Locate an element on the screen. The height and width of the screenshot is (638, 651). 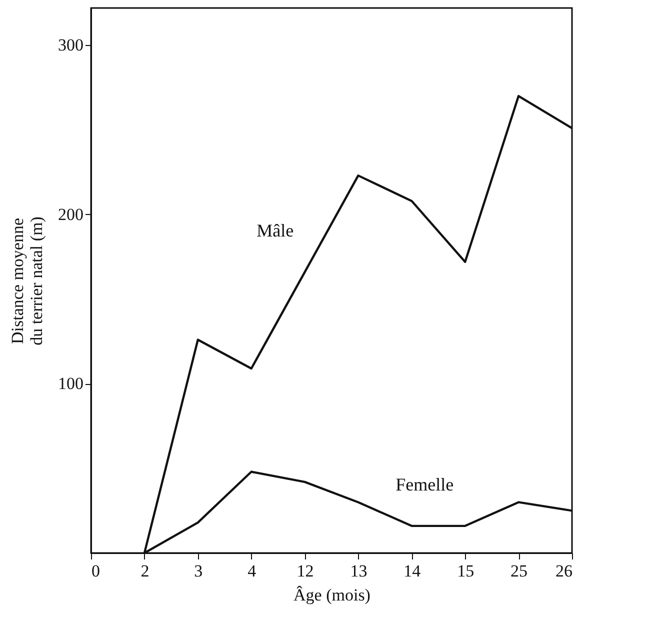
x-tick-label: 25 is located at coordinates (519, 571).